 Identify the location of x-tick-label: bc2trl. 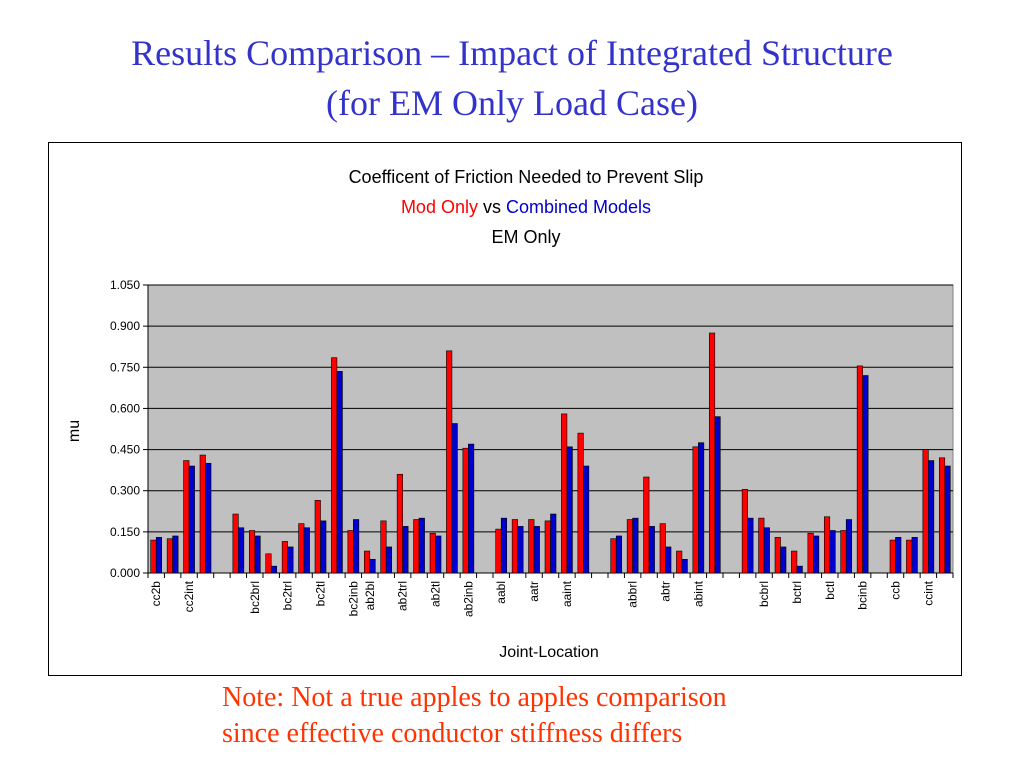
(288, 595).